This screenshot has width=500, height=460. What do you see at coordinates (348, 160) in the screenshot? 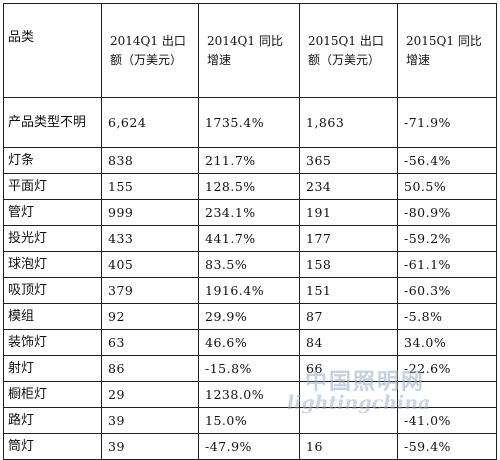
I see `export-2015-cell: 365` at bounding box center [348, 160].